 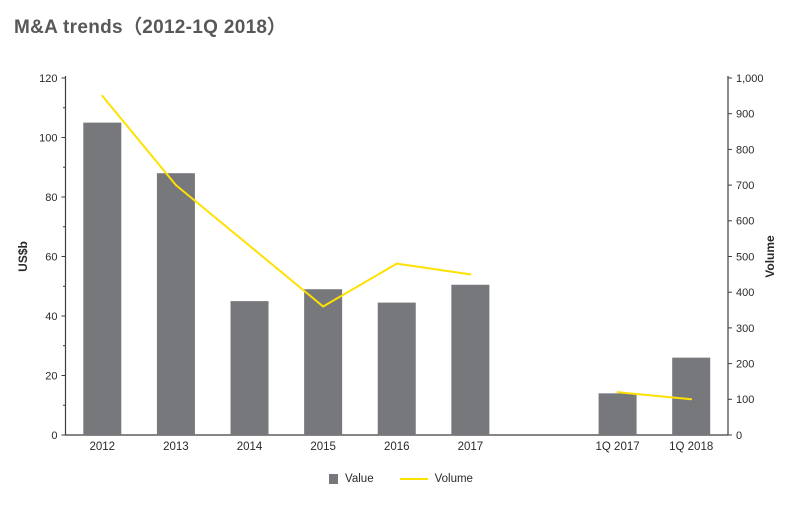 I want to click on value-bar-2012, so click(x=102, y=278).